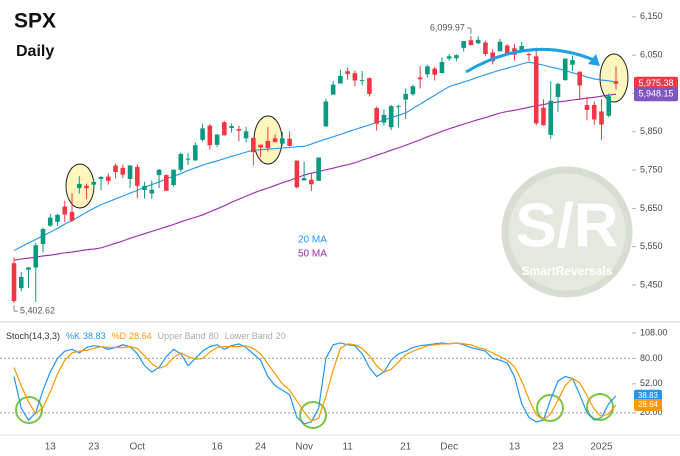 The width and height of the screenshot is (680, 456). Describe the element at coordinates (651, 412) in the screenshot. I see `y-tick-label: 20.00` at that location.